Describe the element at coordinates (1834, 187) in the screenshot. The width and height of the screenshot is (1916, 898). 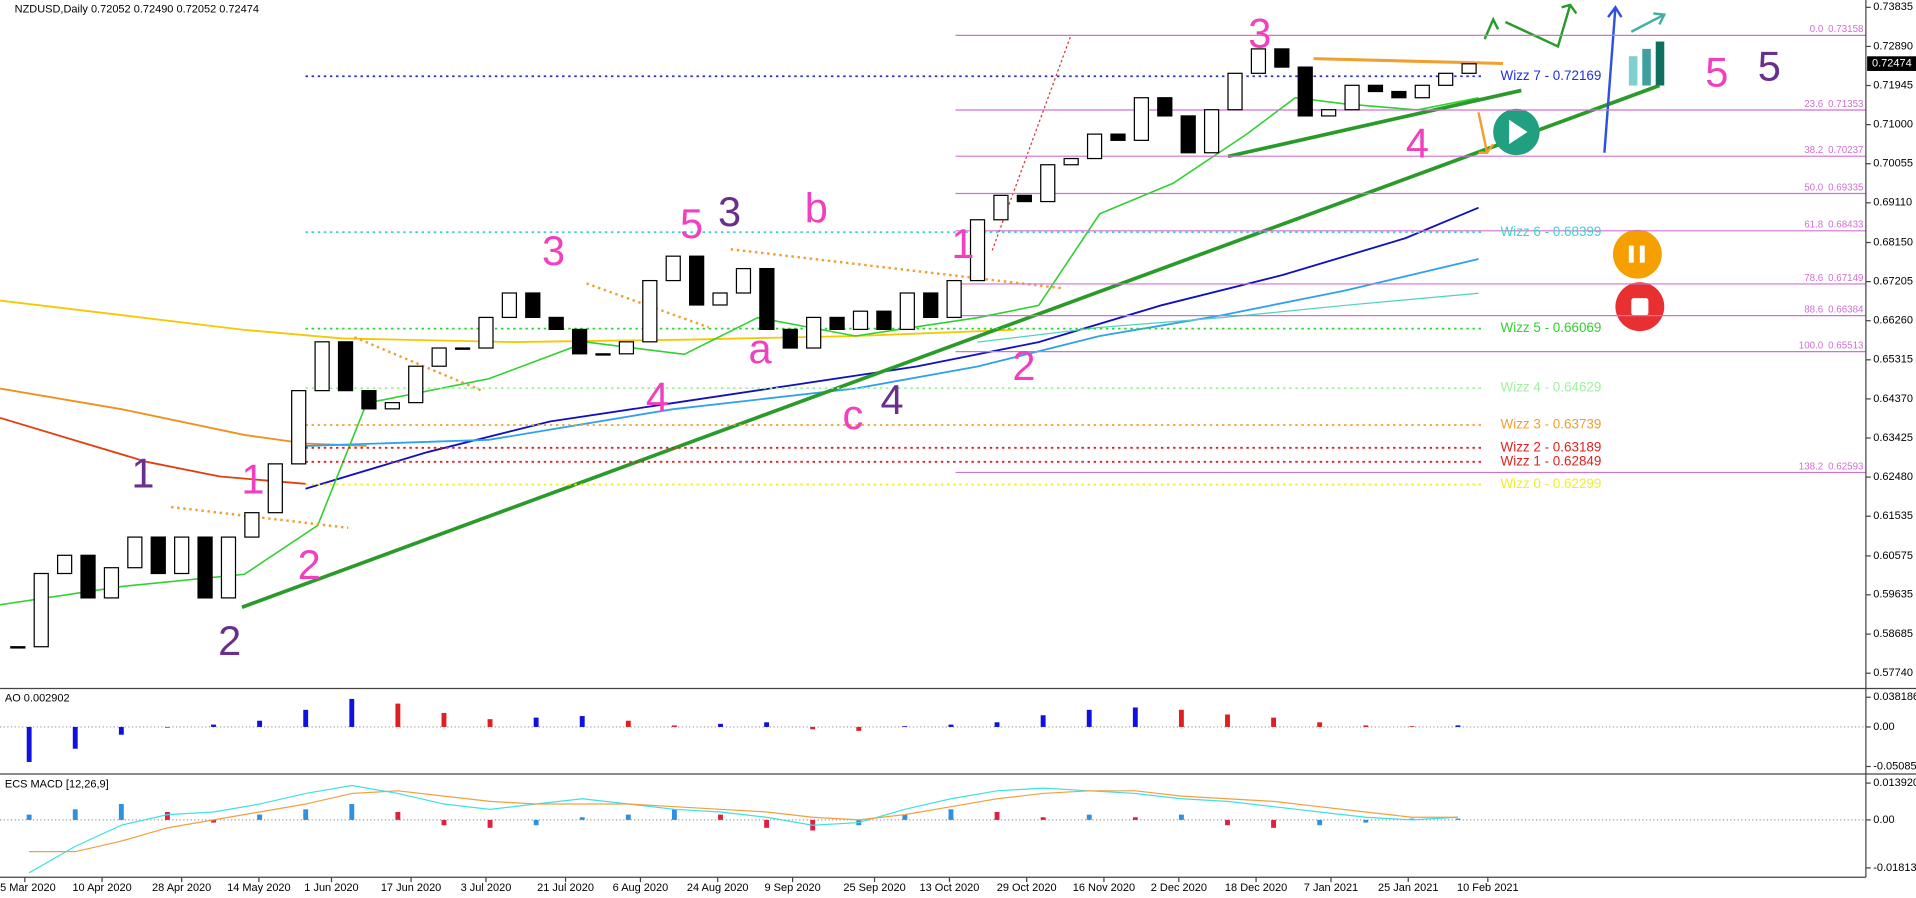
I see `fib-label: 50.0 0.69335` at that location.